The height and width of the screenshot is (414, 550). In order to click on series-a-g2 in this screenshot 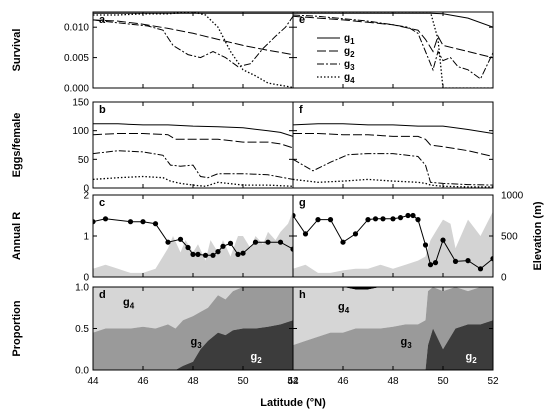, I will do `click(193, 37)`.